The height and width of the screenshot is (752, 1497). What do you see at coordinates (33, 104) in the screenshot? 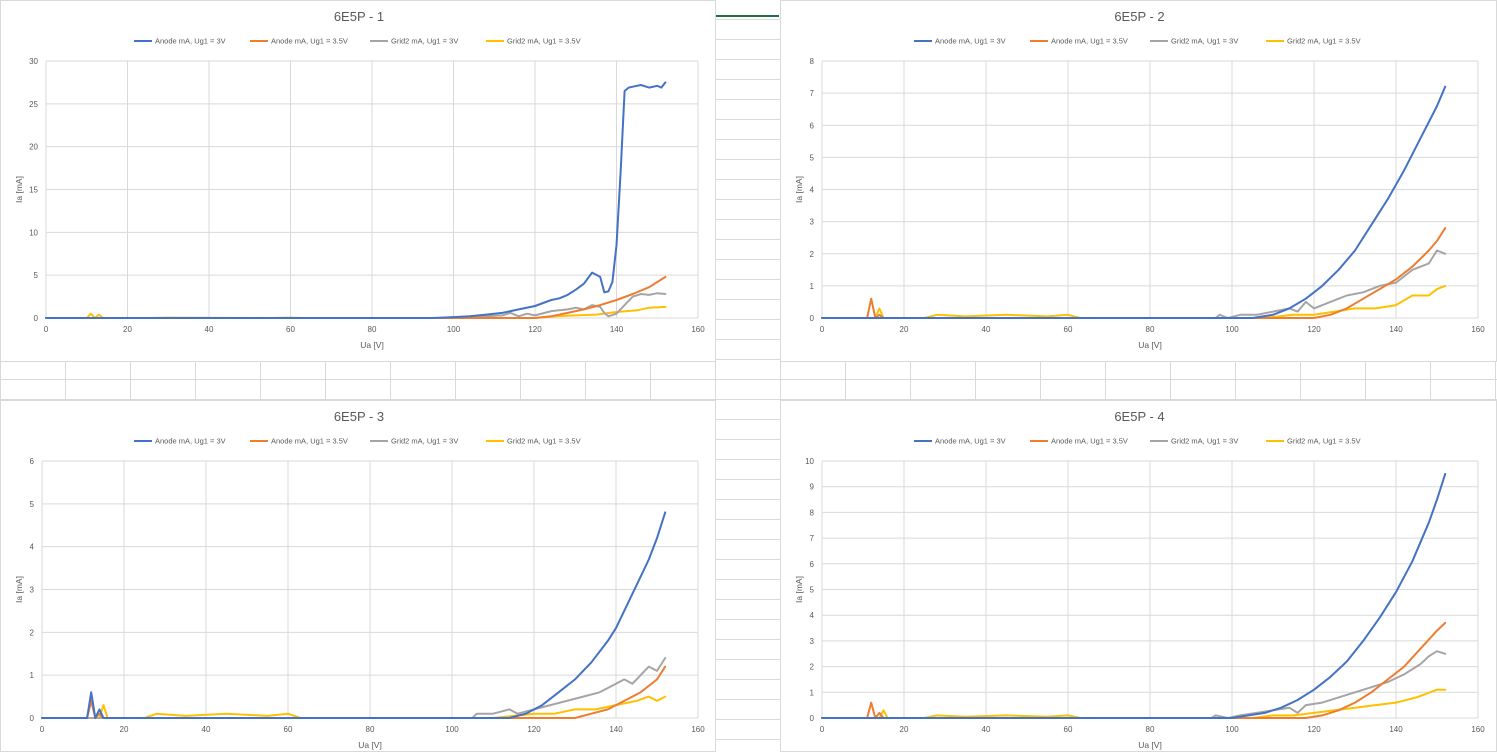
I see `y-tick-label: 25` at bounding box center [33, 104].